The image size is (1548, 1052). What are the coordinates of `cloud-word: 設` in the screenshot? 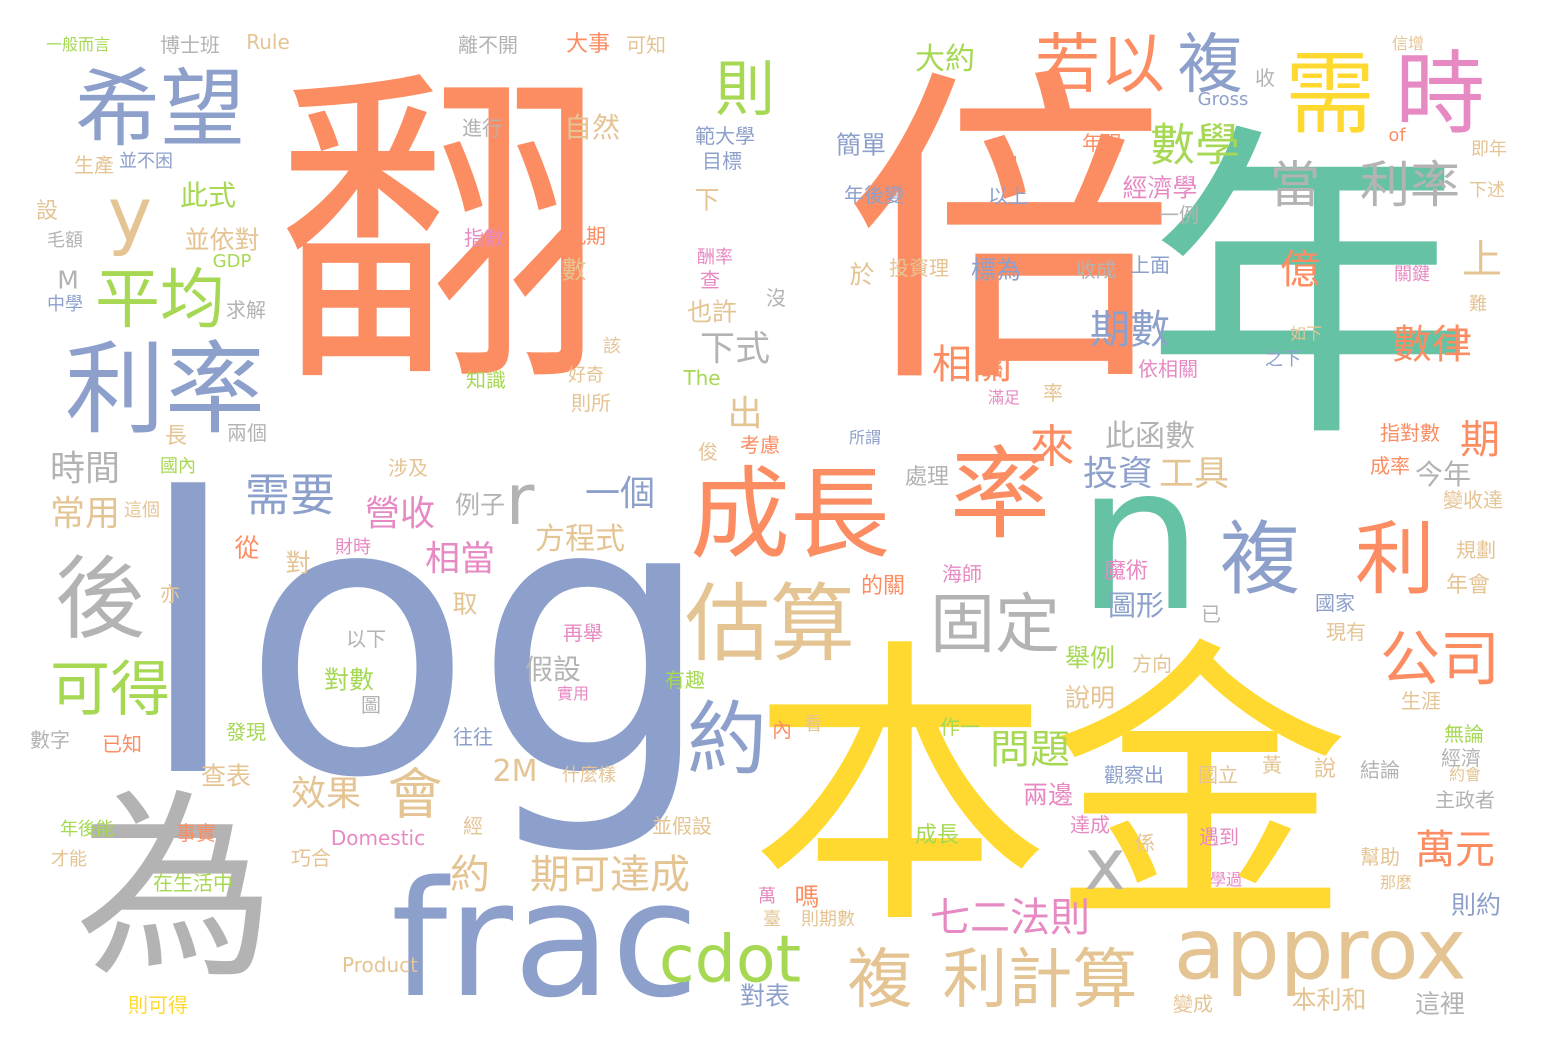 It's located at (47, 211).